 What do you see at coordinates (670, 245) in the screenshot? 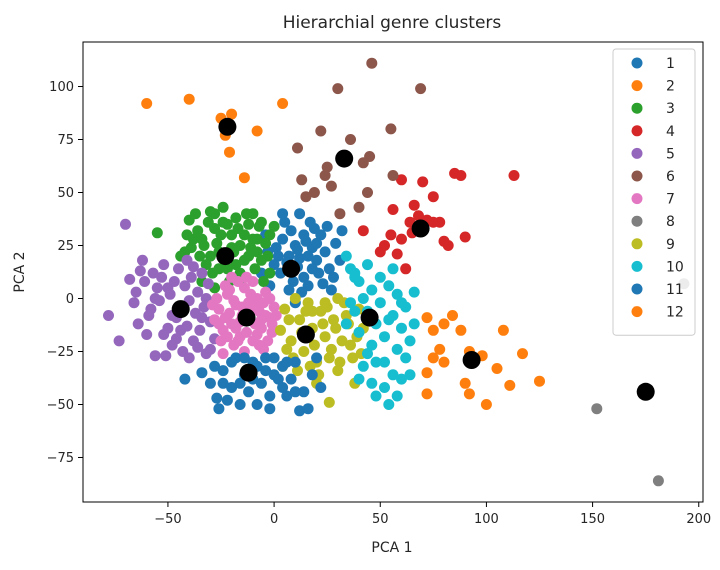
I see `legend-label: 9` at bounding box center [670, 245].